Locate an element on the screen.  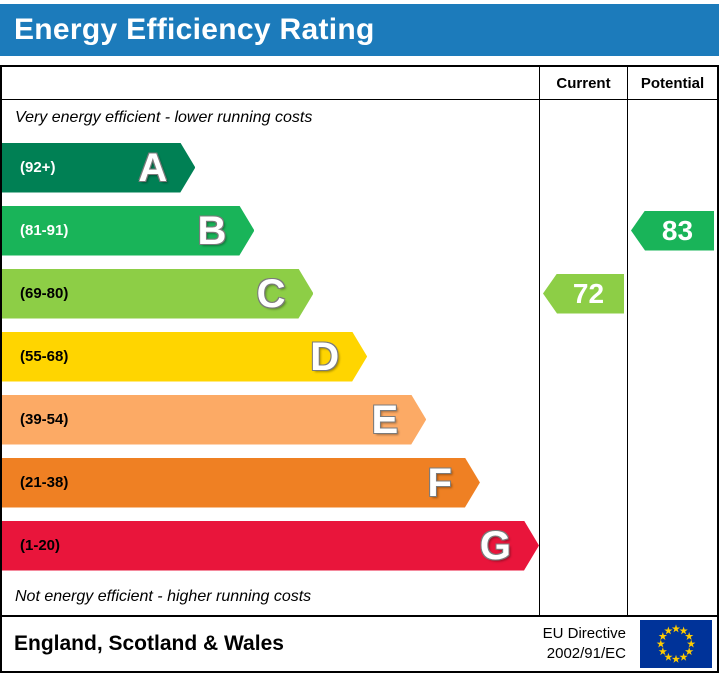
eu-directive-label: EU Directive 2002/91/EC is located at coordinates (584, 644).